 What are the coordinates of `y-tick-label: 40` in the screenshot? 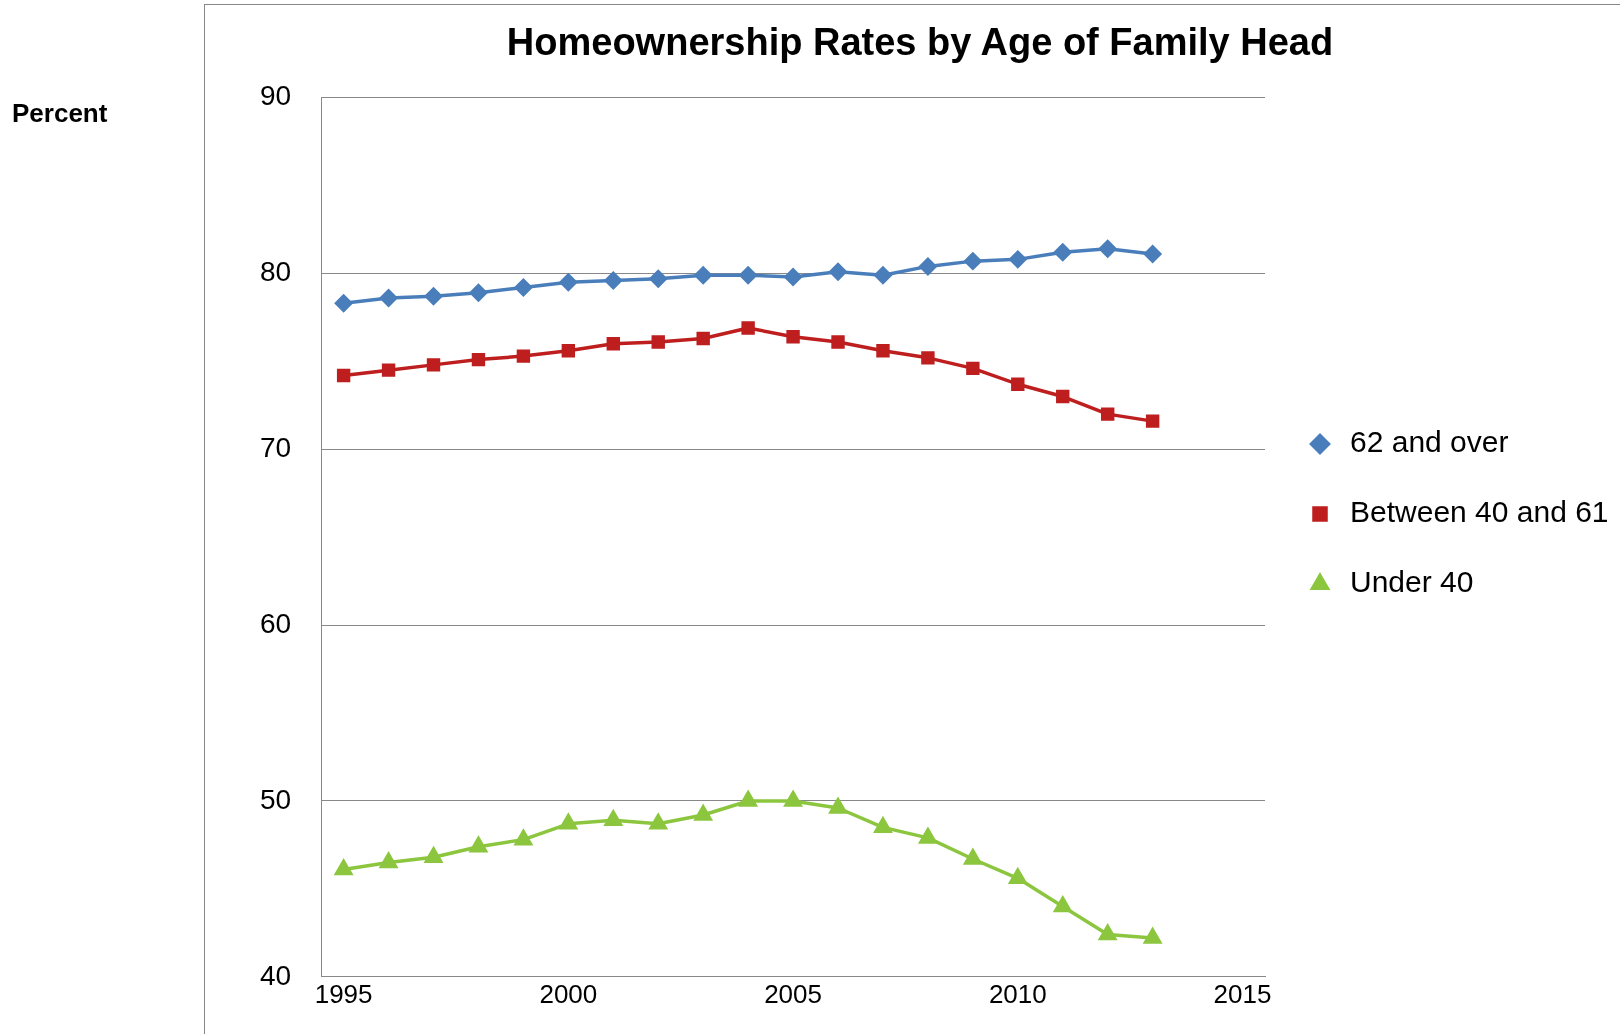 It's located at (275, 975).